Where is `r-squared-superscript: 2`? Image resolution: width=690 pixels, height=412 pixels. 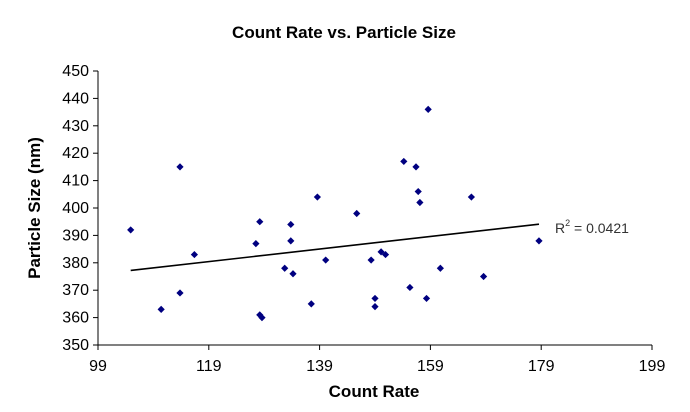 r-squared-superscript: 2 is located at coordinates (567, 223).